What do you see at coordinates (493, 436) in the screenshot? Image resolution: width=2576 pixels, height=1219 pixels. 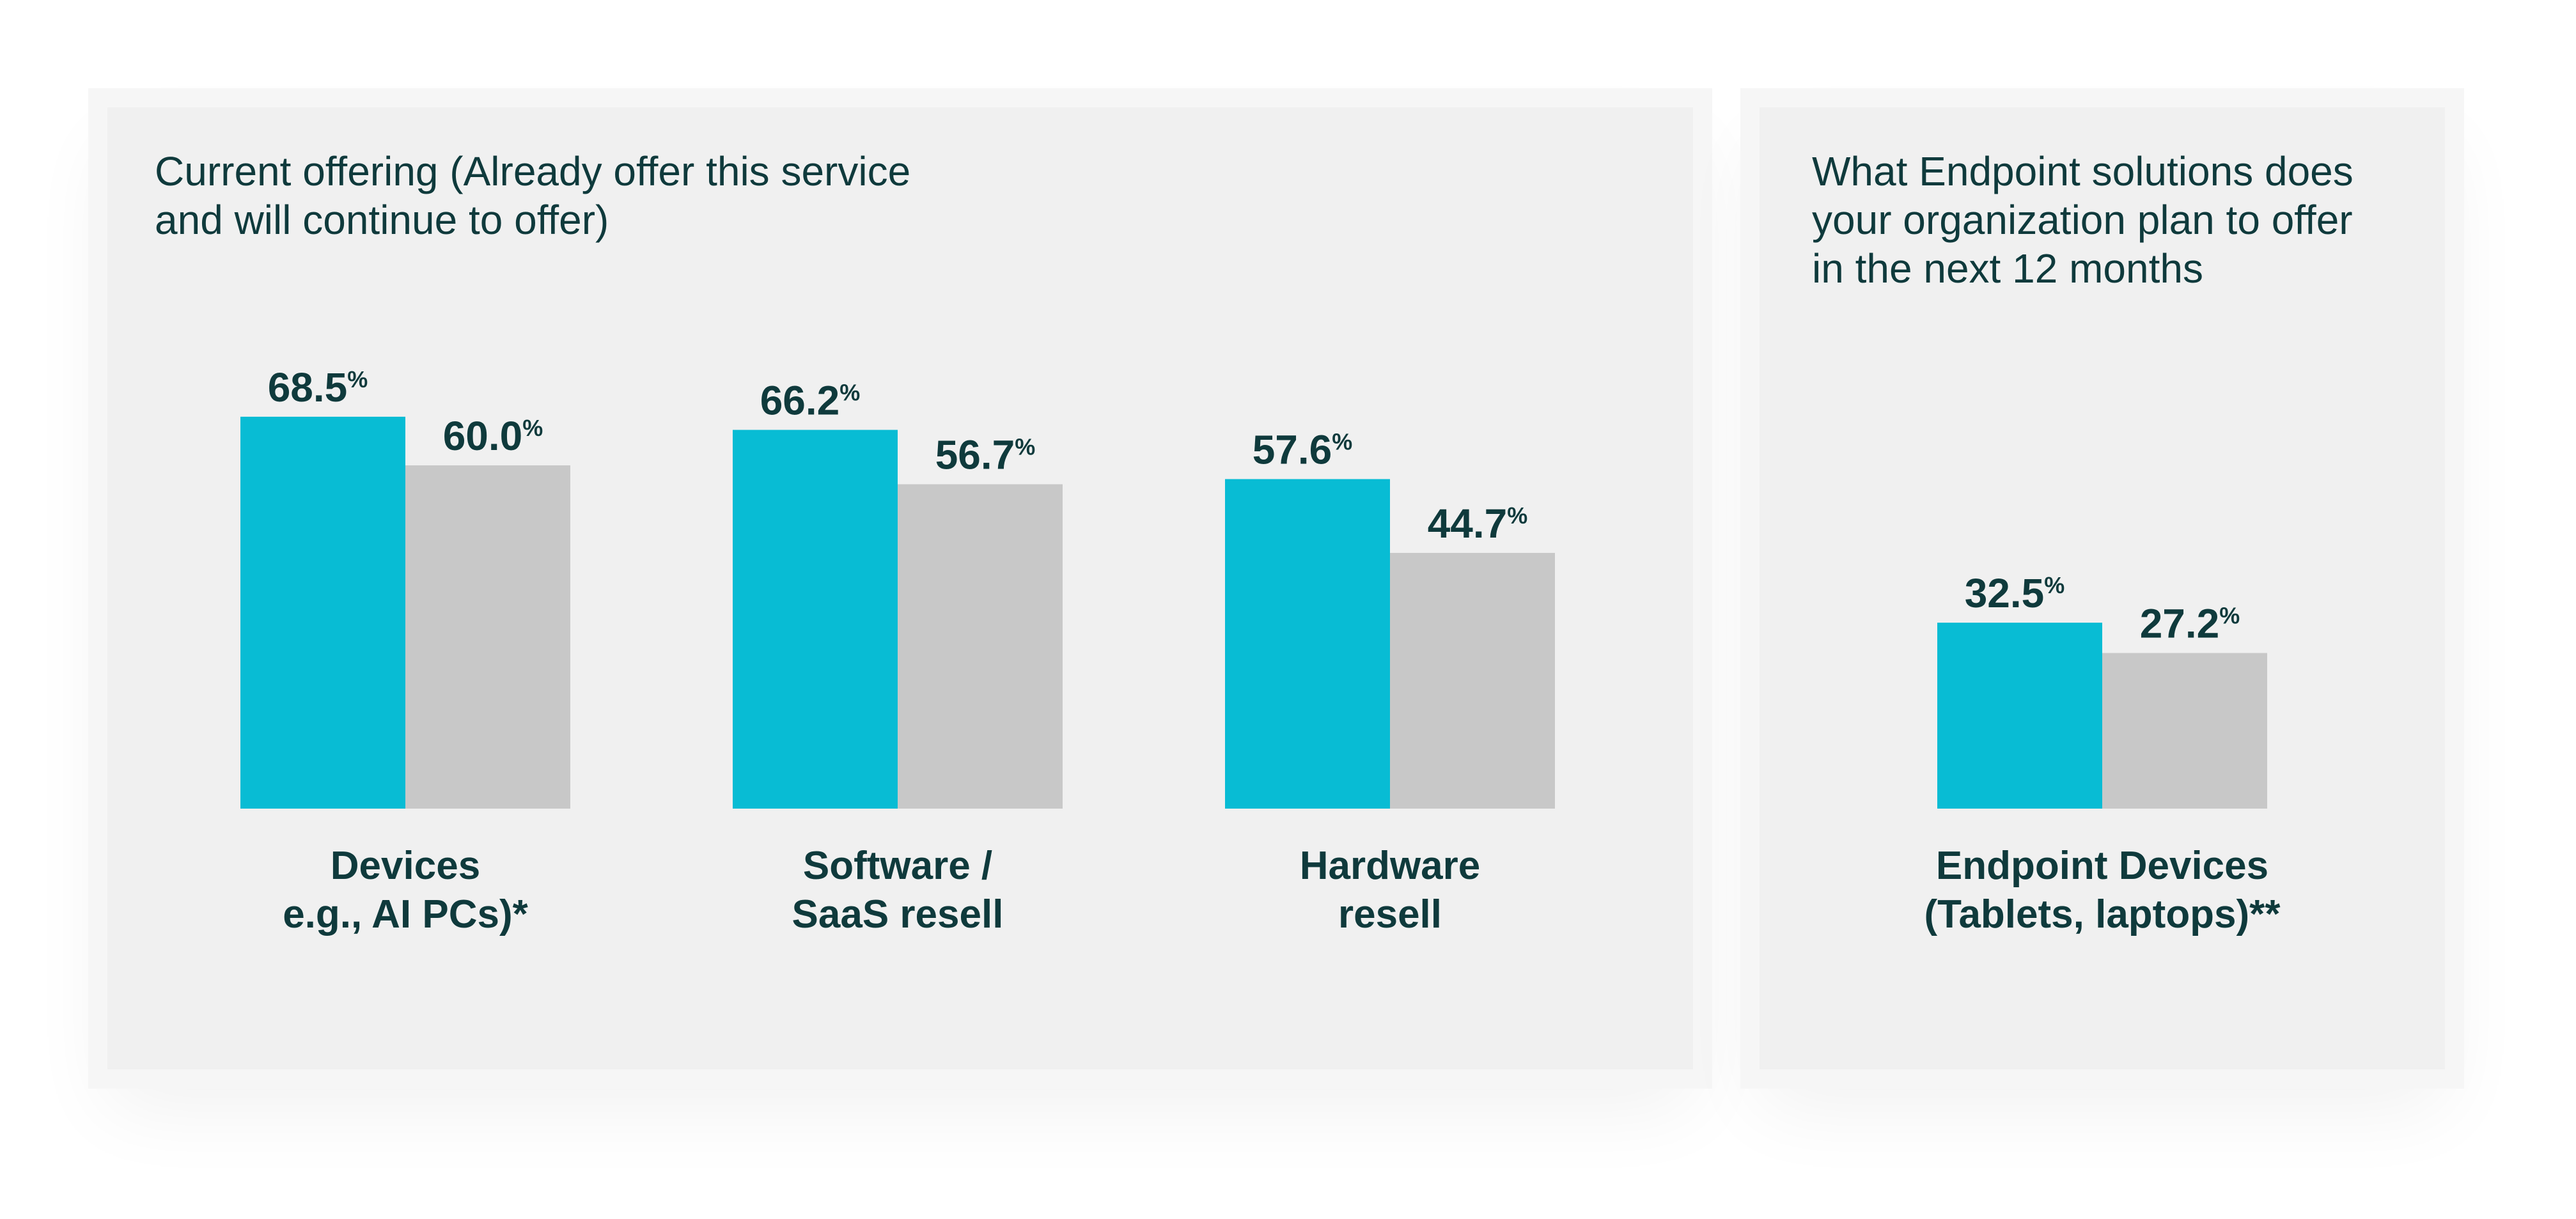 I see `data-label: 60.0%` at bounding box center [493, 436].